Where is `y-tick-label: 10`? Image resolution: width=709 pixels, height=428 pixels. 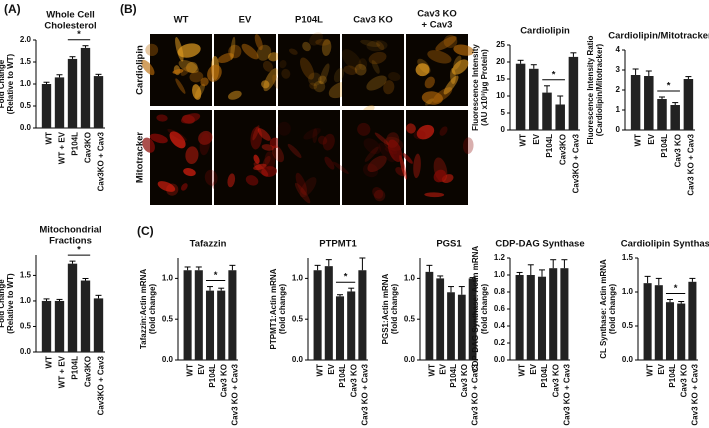
y-tick-label: 10 is located at coordinates (500, 95).